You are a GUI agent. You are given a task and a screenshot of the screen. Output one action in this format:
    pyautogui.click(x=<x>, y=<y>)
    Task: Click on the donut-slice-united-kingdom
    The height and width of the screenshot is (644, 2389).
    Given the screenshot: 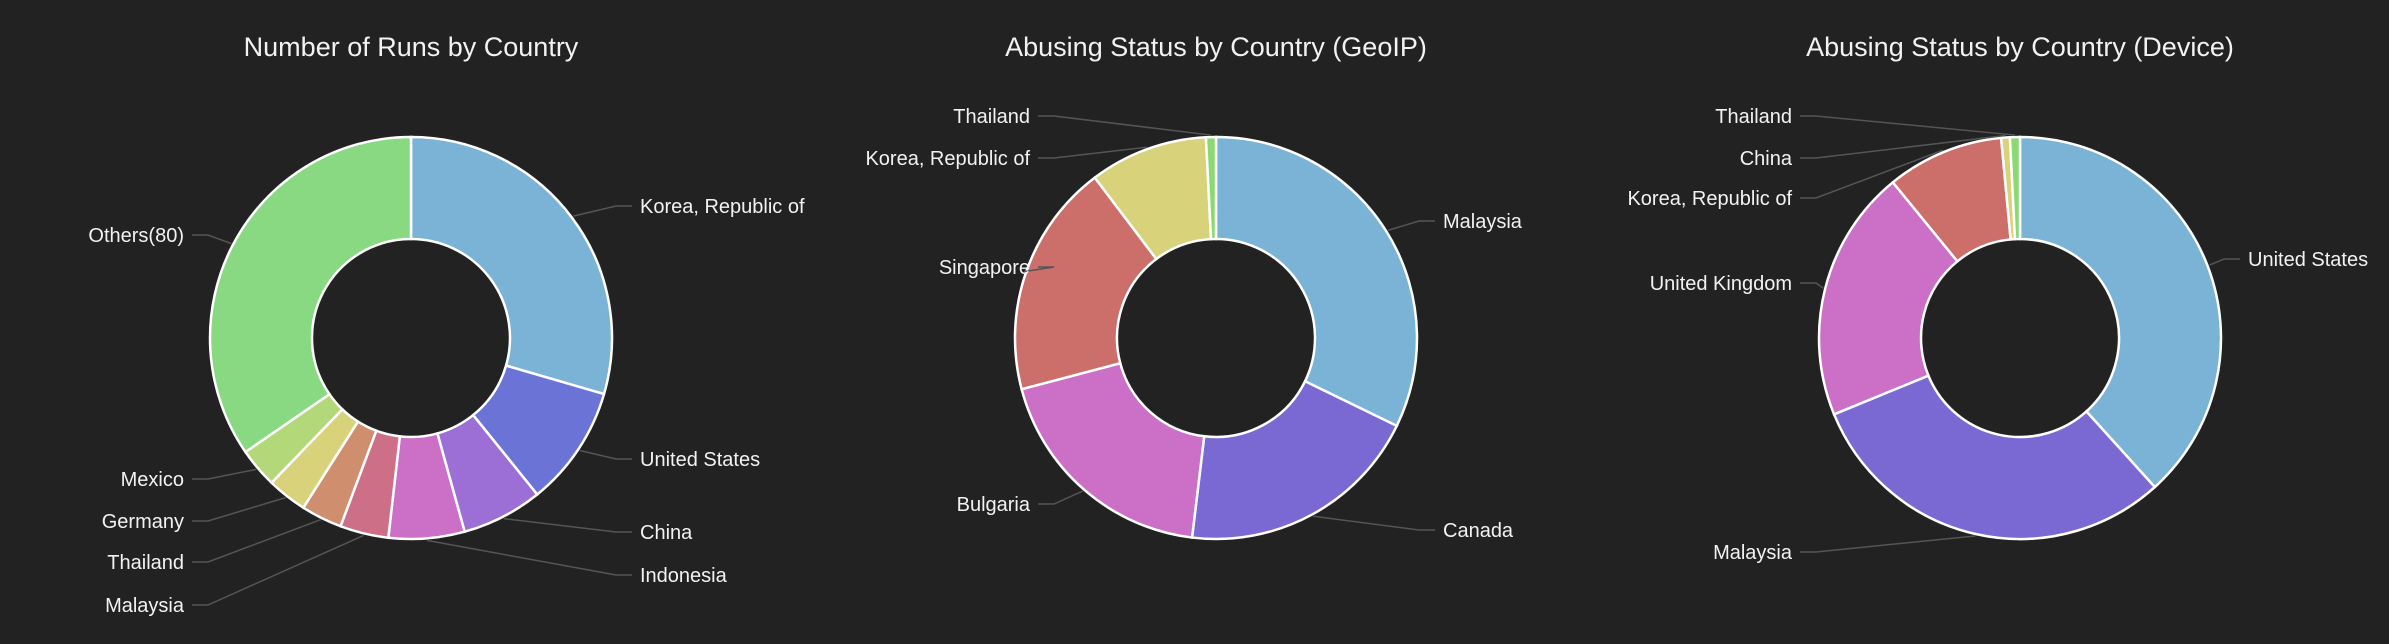 What is the action you would take?
    pyautogui.click(x=1888, y=298)
    